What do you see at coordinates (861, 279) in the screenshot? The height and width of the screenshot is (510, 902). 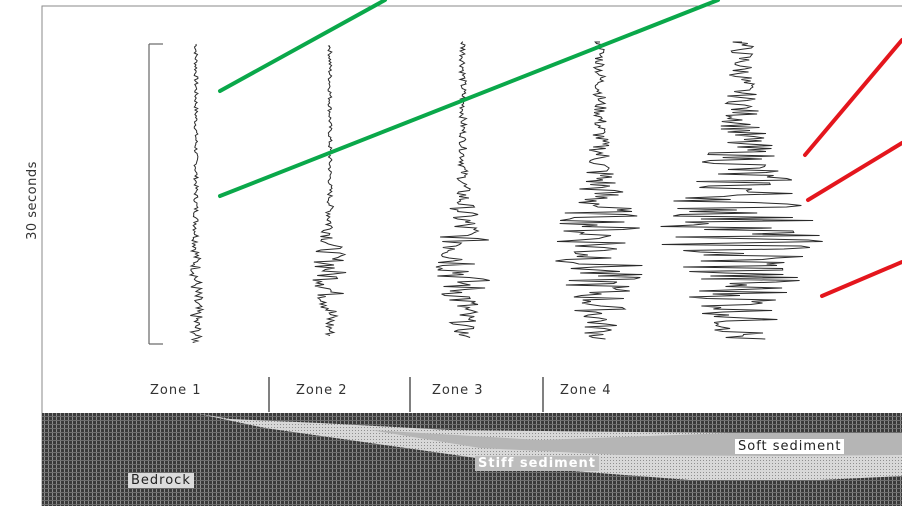 I see `red-line-bottom` at bounding box center [861, 279].